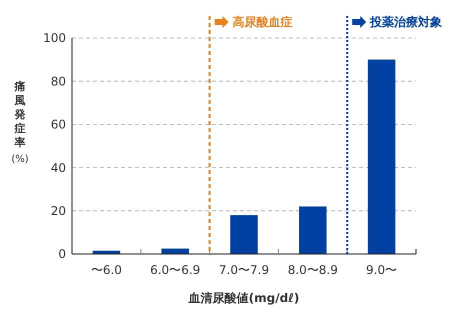 The width and height of the screenshot is (470, 320). I want to click on y-tick-label: 80, so click(58, 81).